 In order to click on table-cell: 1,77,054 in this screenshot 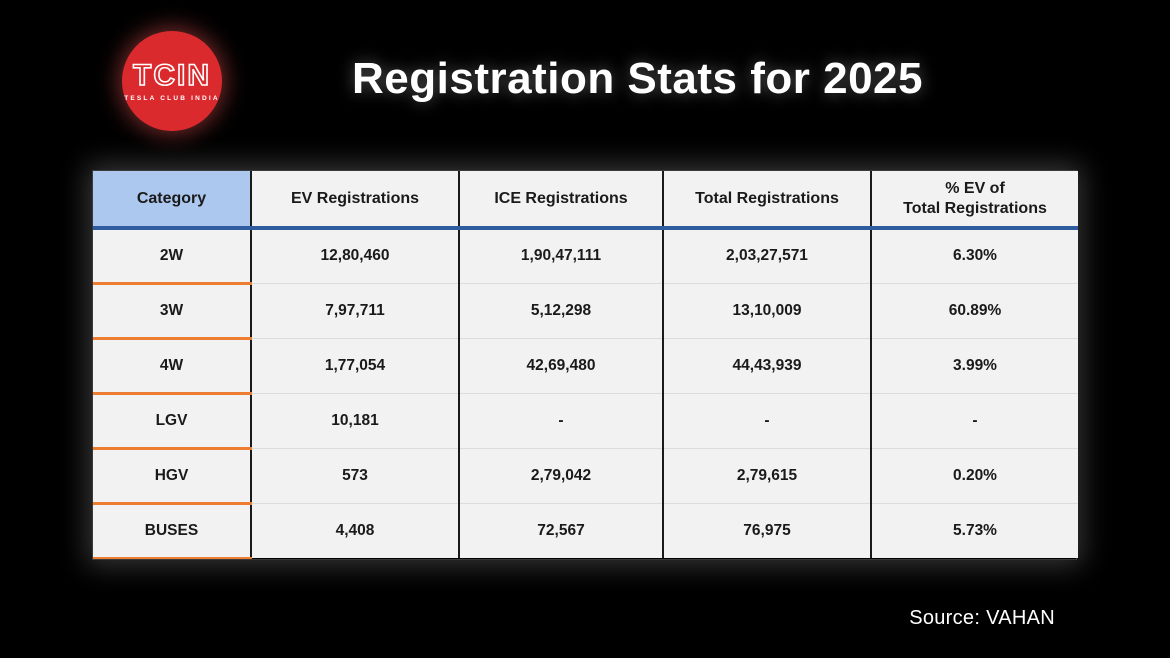, I will do `click(354, 366)`.